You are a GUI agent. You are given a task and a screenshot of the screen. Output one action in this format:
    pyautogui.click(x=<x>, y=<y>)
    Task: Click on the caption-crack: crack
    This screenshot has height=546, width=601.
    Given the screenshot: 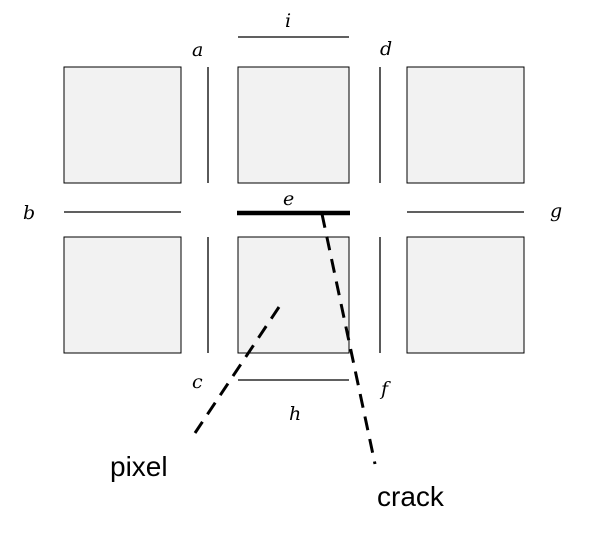 What is the action you would take?
    pyautogui.click(x=411, y=496)
    